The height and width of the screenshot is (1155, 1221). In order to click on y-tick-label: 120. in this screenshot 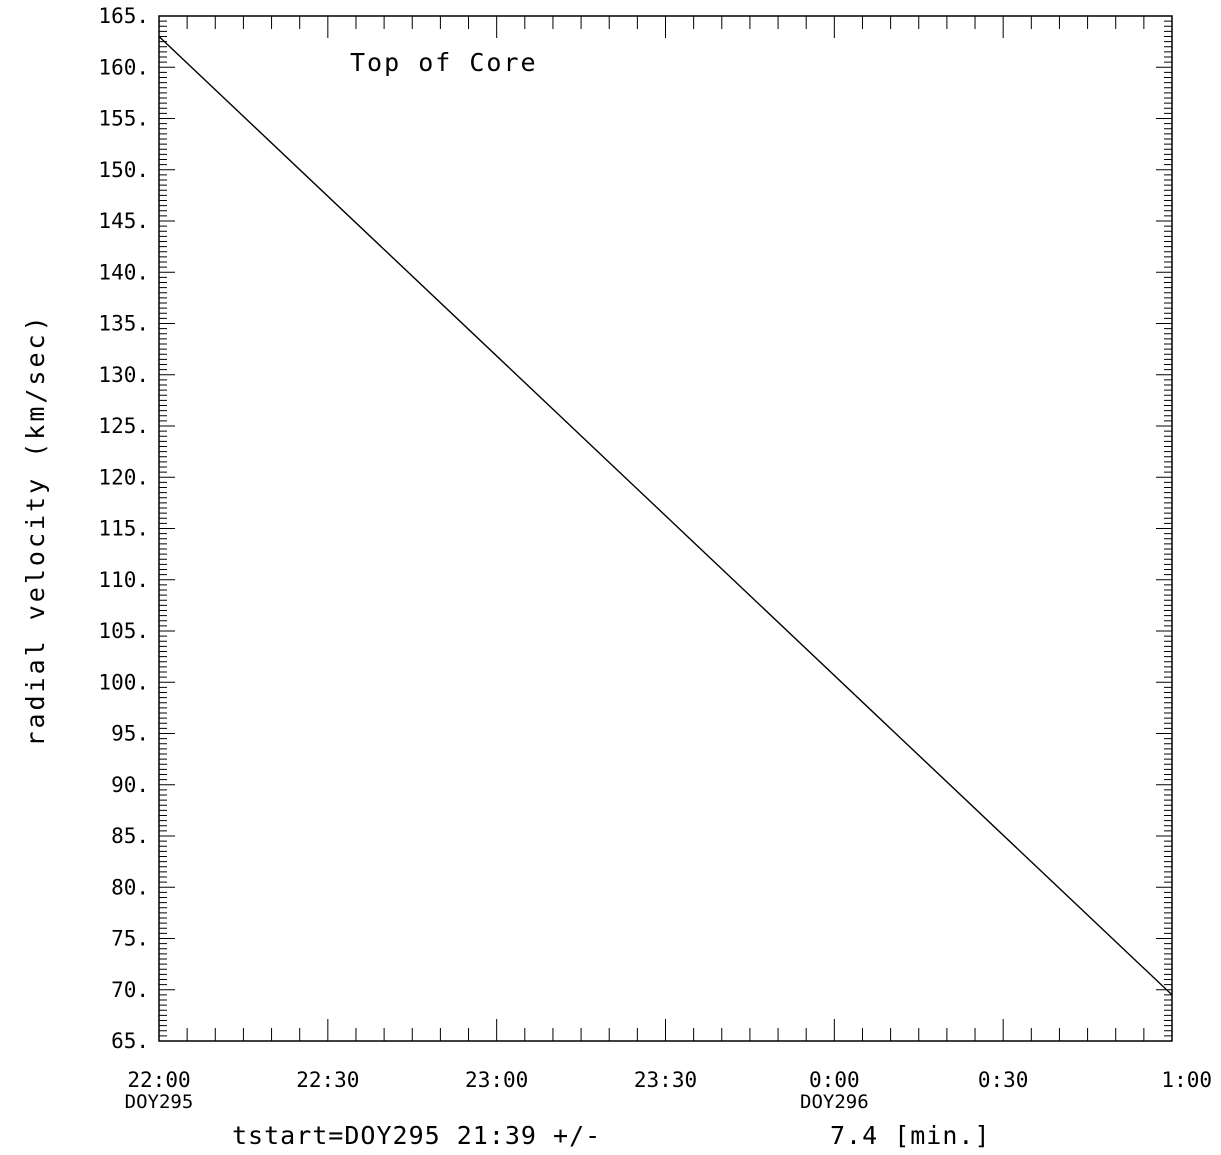, I will do `click(123, 477)`.